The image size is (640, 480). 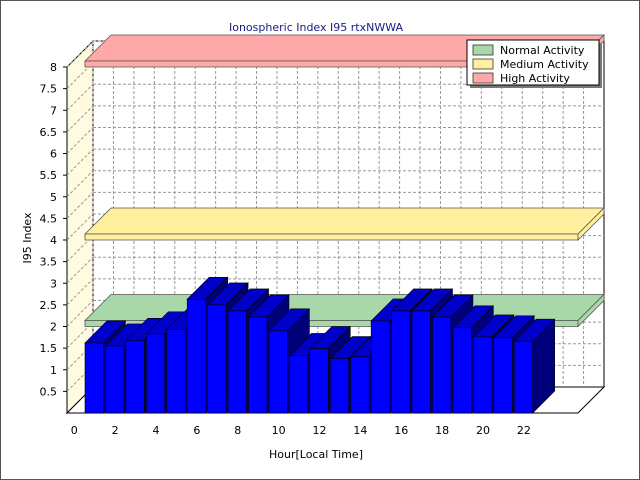 I want to click on bar, so click(x=534, y=366).